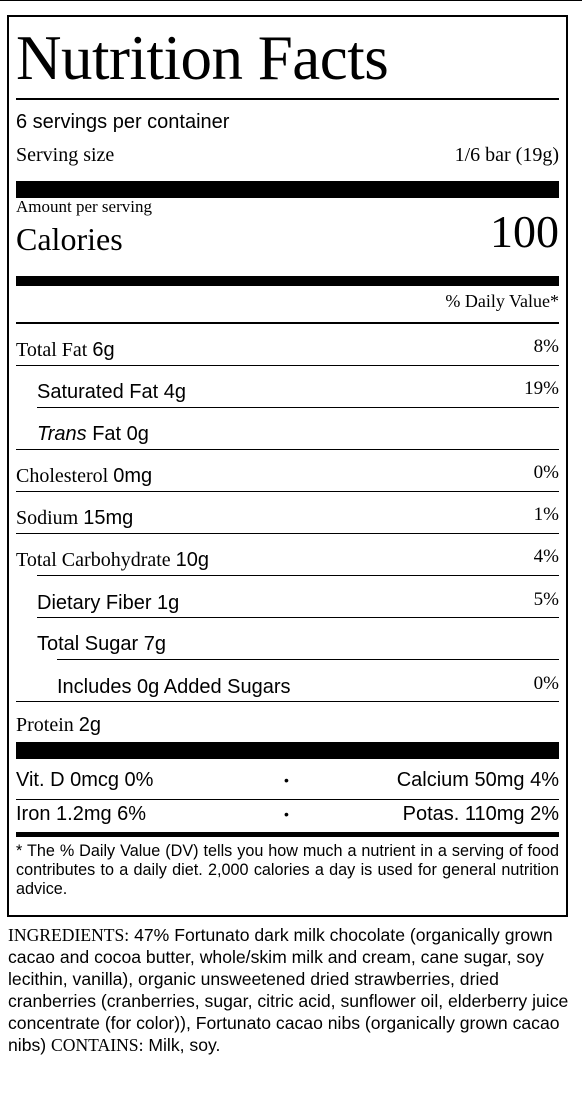 The width and height of the screenshot is (582, 1108). I want to click on nutrient-row-saturated-fat: Saturated Fat 4g 19%, so click(287, 387).